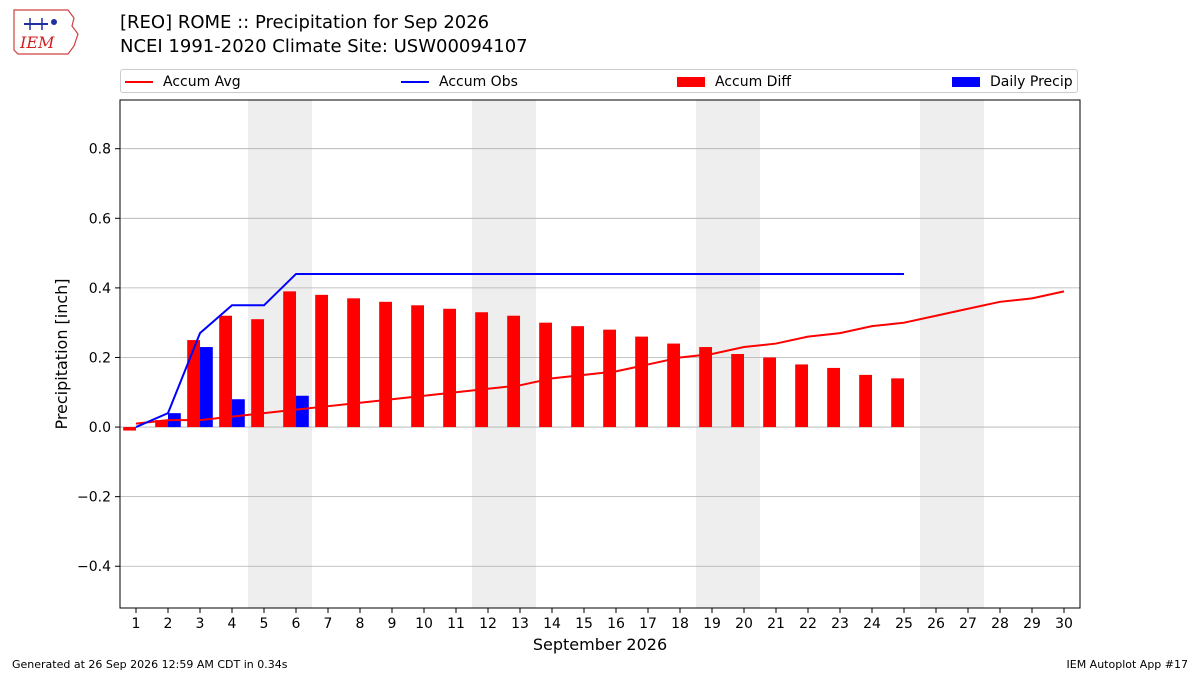 The height and width of the screenshot is (675, 1200). I want to click on x-tick-label: 17, so click(648, 624).